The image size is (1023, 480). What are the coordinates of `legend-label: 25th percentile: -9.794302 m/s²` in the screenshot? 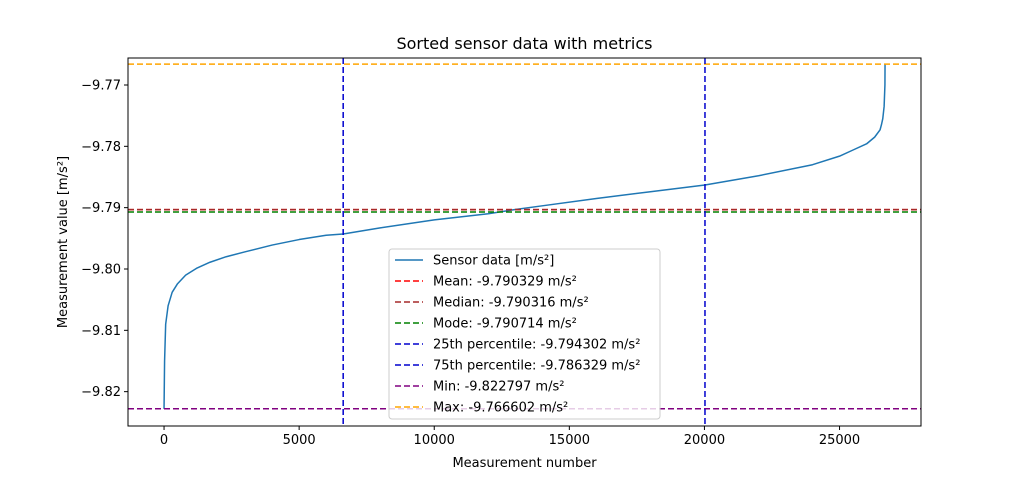 It's located at (536, 345).